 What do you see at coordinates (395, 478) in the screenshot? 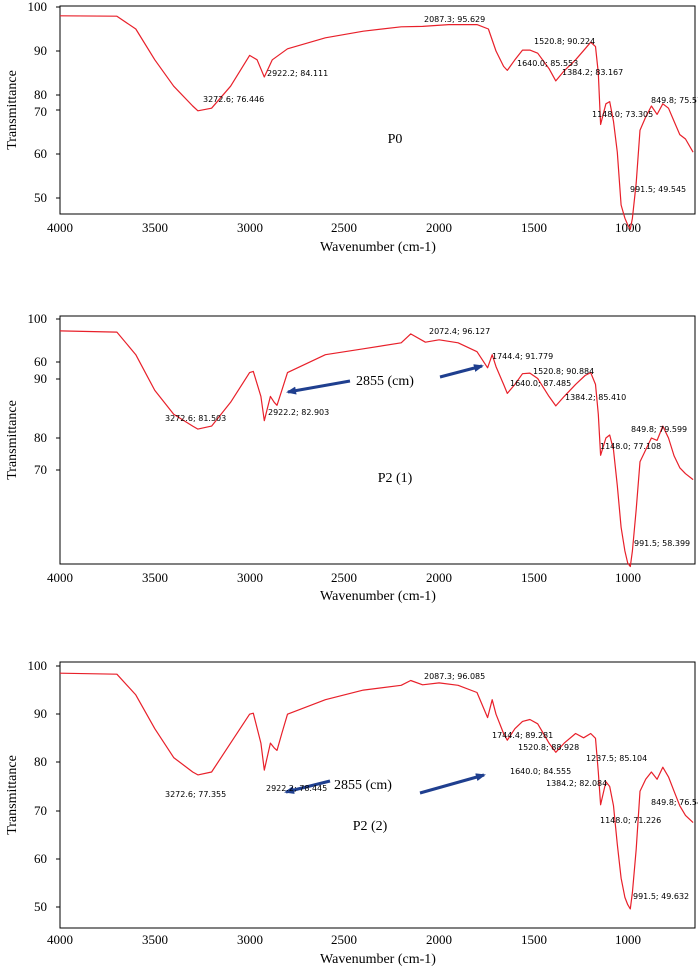
I see `p2-1-sample-label: P2 (1)` at bounding box center [395, 478].